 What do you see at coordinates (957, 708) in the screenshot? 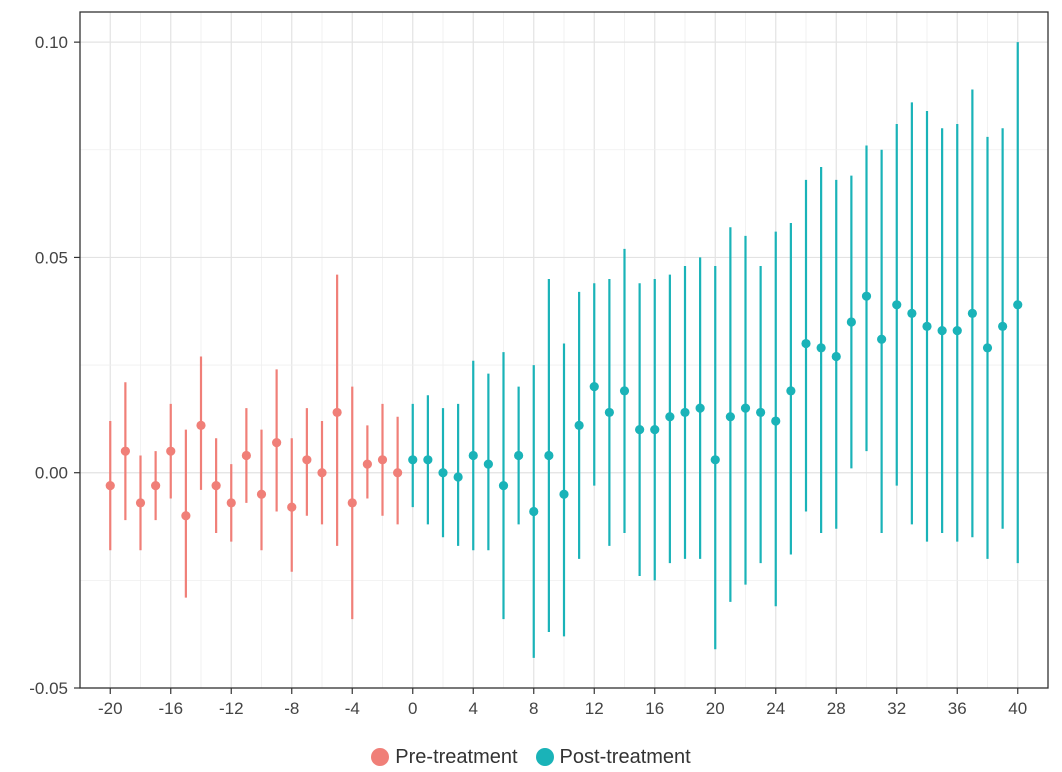
I see `x-tick-label: 36` at bounding box center [957, 708].